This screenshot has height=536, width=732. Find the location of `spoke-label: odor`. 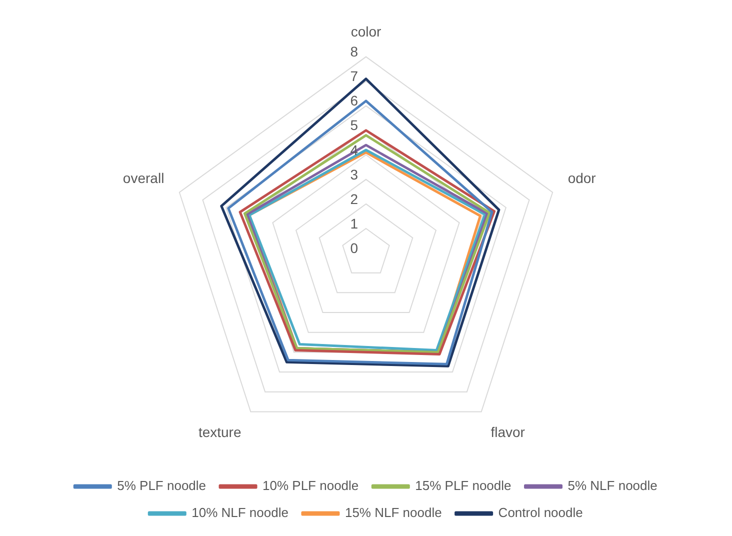

spoke-label: odor is located at coordinates (582, 178).